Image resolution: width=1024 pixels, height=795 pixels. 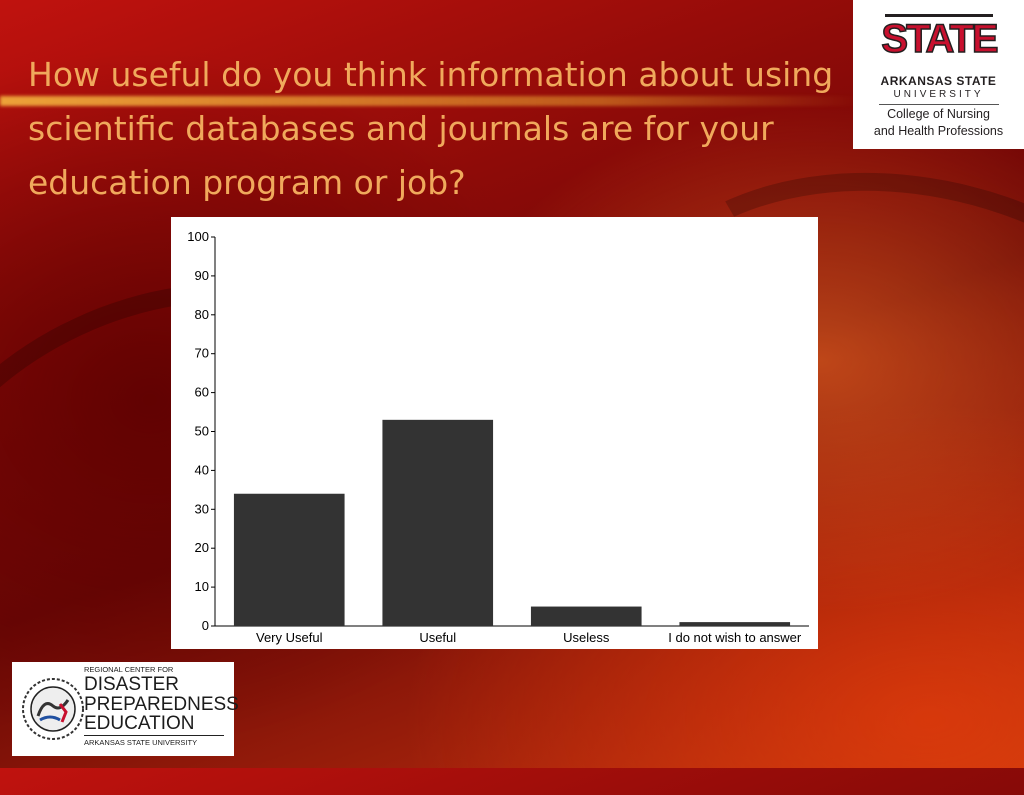 What do you see at coordinates (430, 101) in the screenshot?
I see `title-underline` at bounding box center [430, 101].